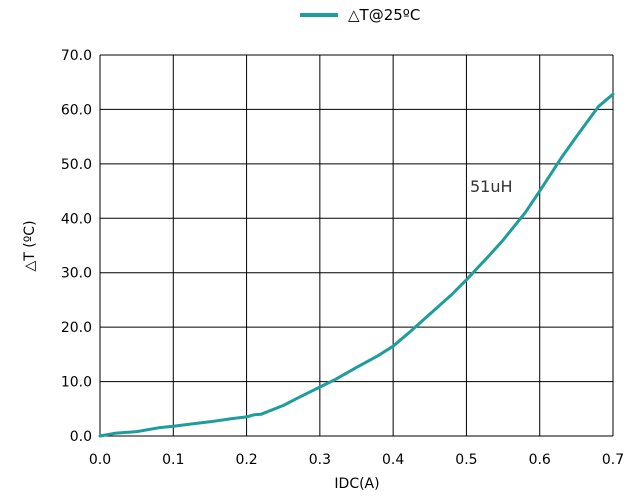 The image size is (643, 499). What do you see at coordinates (76, 328) in the screenshot?
I see `y-tick-label: 20.0` at bounding box center [76, 328].